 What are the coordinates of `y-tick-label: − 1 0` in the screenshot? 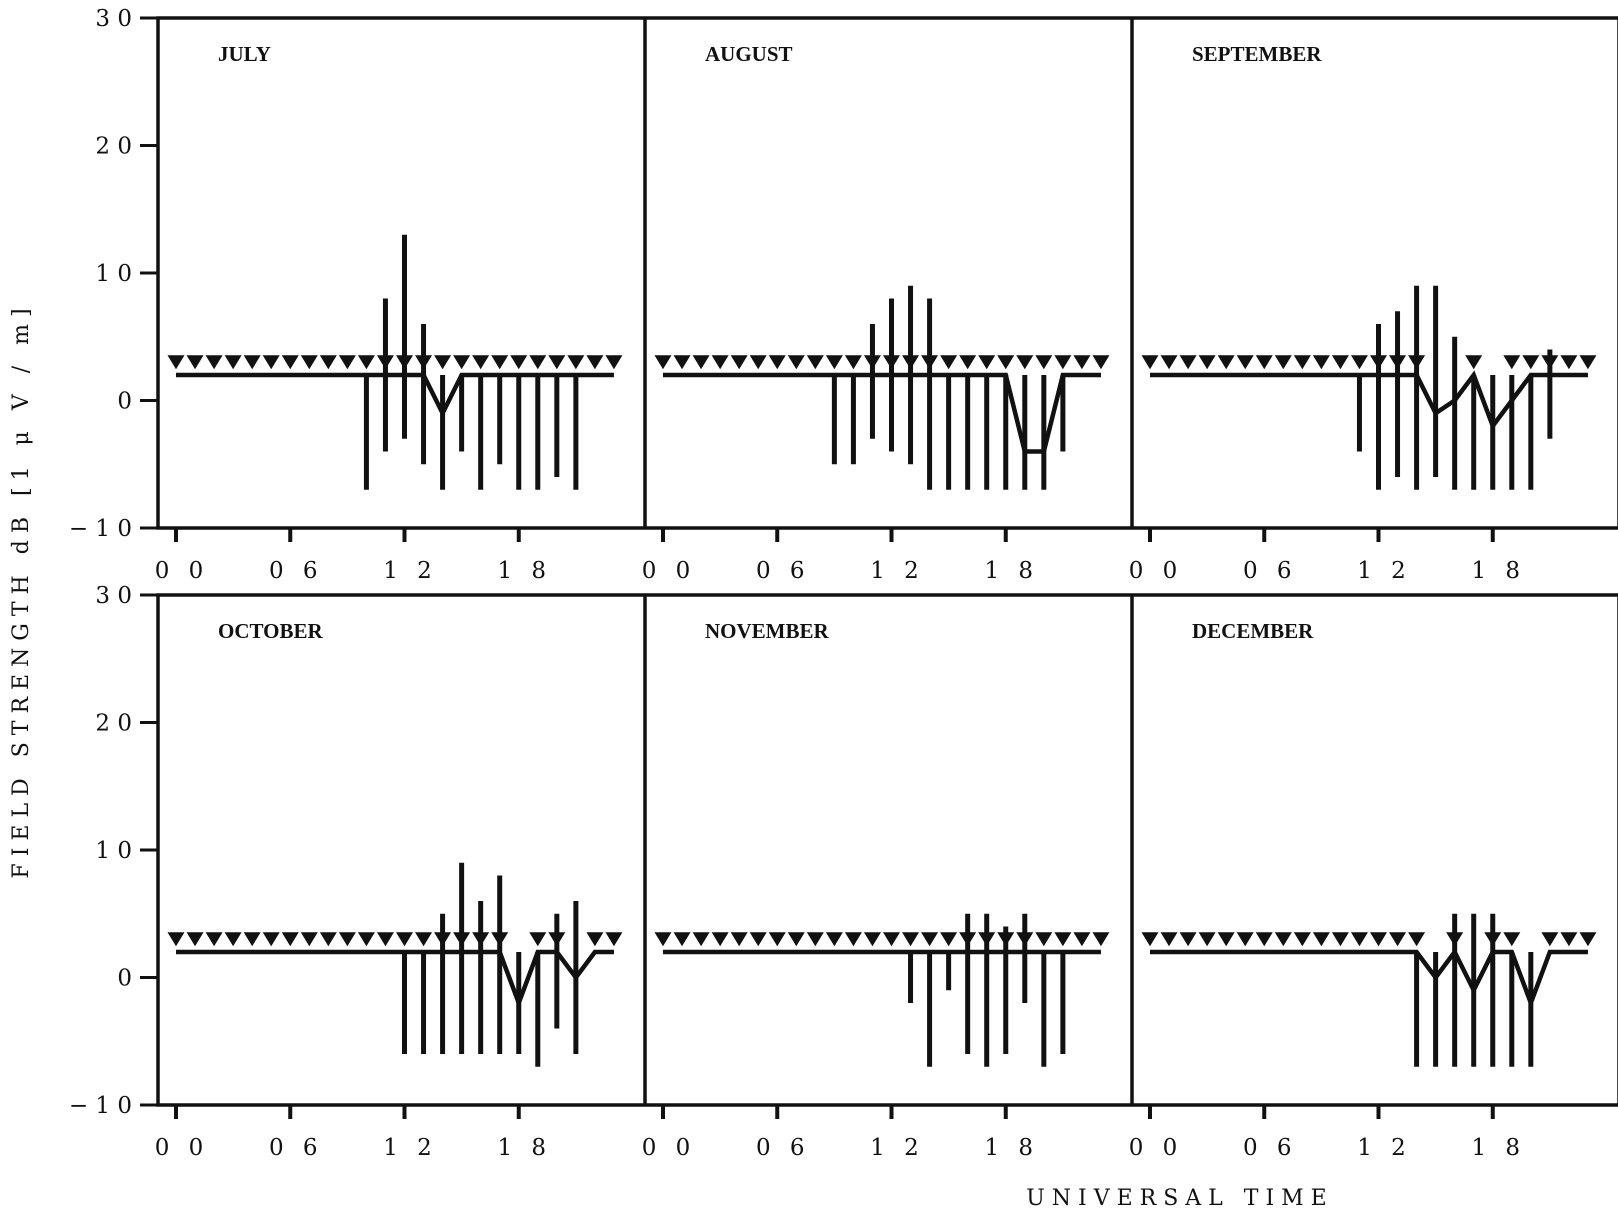 It's located at (100, 529).